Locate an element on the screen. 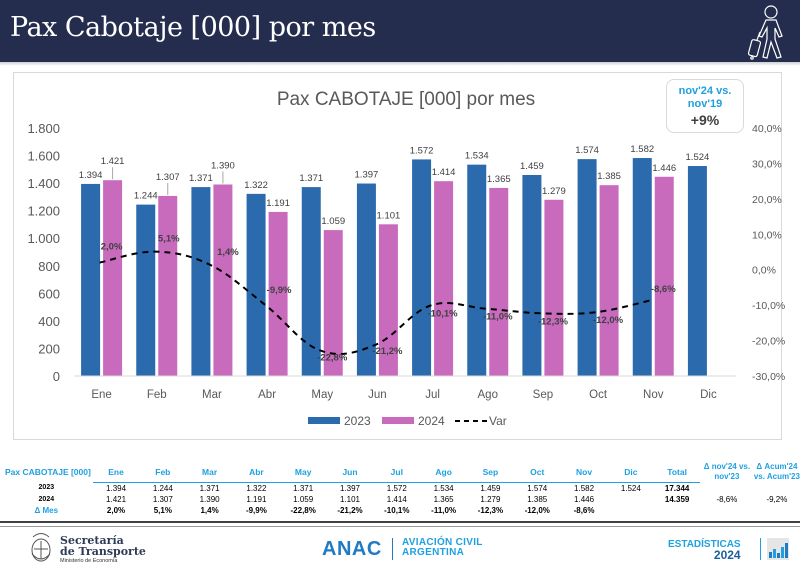 This screenshot has height=568, width=800. x-tick-label: Jul is located at coordinates (432, 395).